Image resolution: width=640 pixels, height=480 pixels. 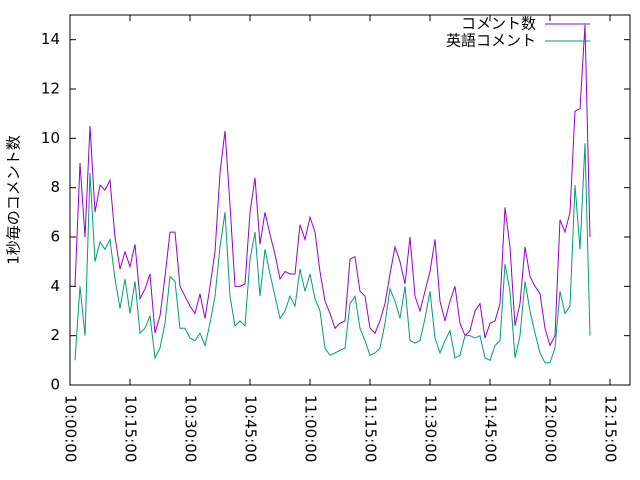 What do you see at coordinates (55, 385) in the screenshot?
I see `y-tick-label: 0` at bounding box center [55, 385].